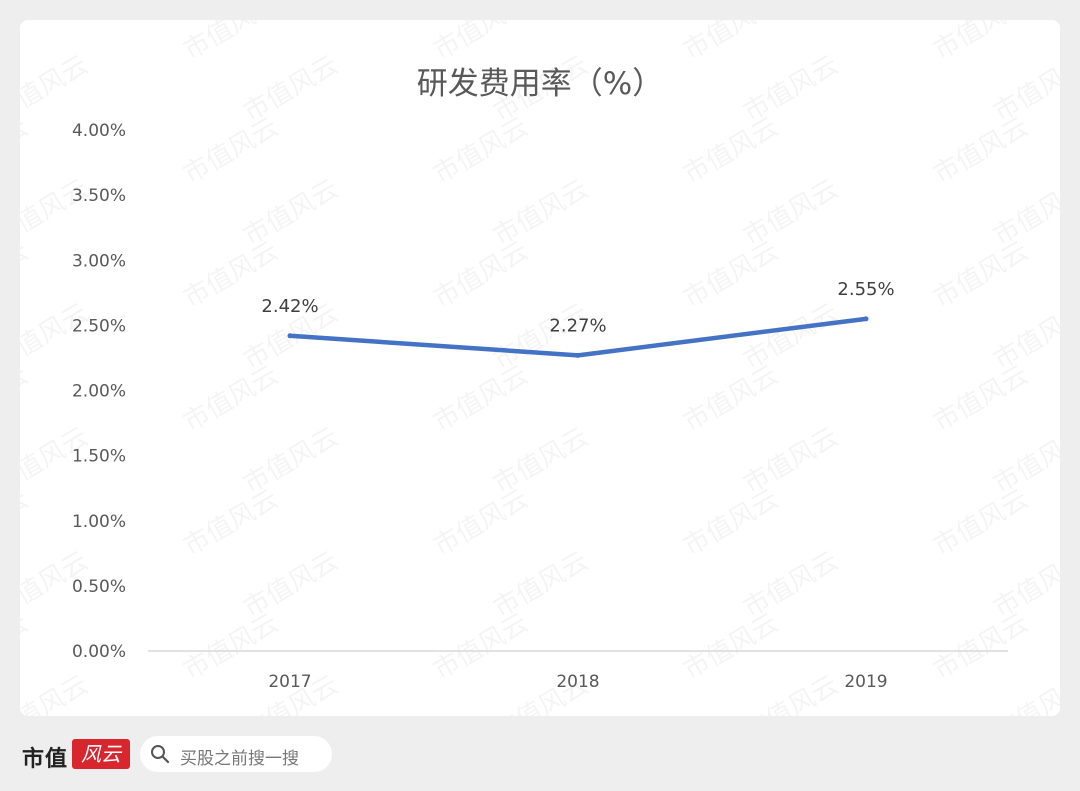  What do you see at coordinates (160, 754) in the screenshot?
I see `search-icon` at bounding box center [160, 754].